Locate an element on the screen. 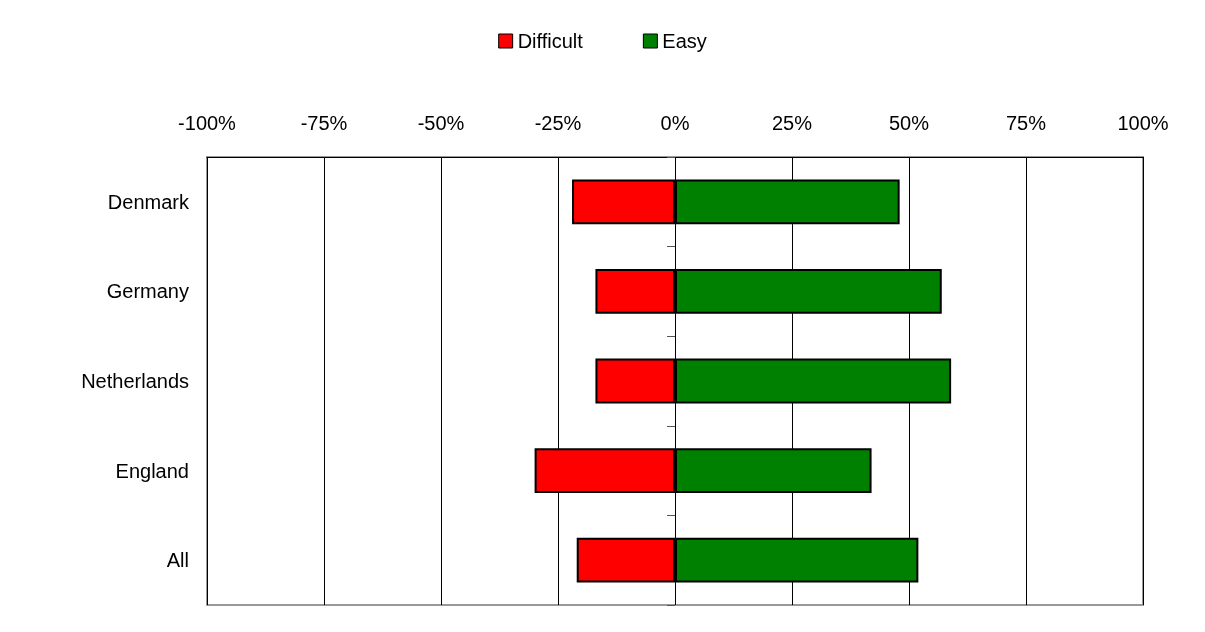 The height and width of the screenshot is (632, 1205). x-tick-label: 75% is located at coordinates (1026, 123).